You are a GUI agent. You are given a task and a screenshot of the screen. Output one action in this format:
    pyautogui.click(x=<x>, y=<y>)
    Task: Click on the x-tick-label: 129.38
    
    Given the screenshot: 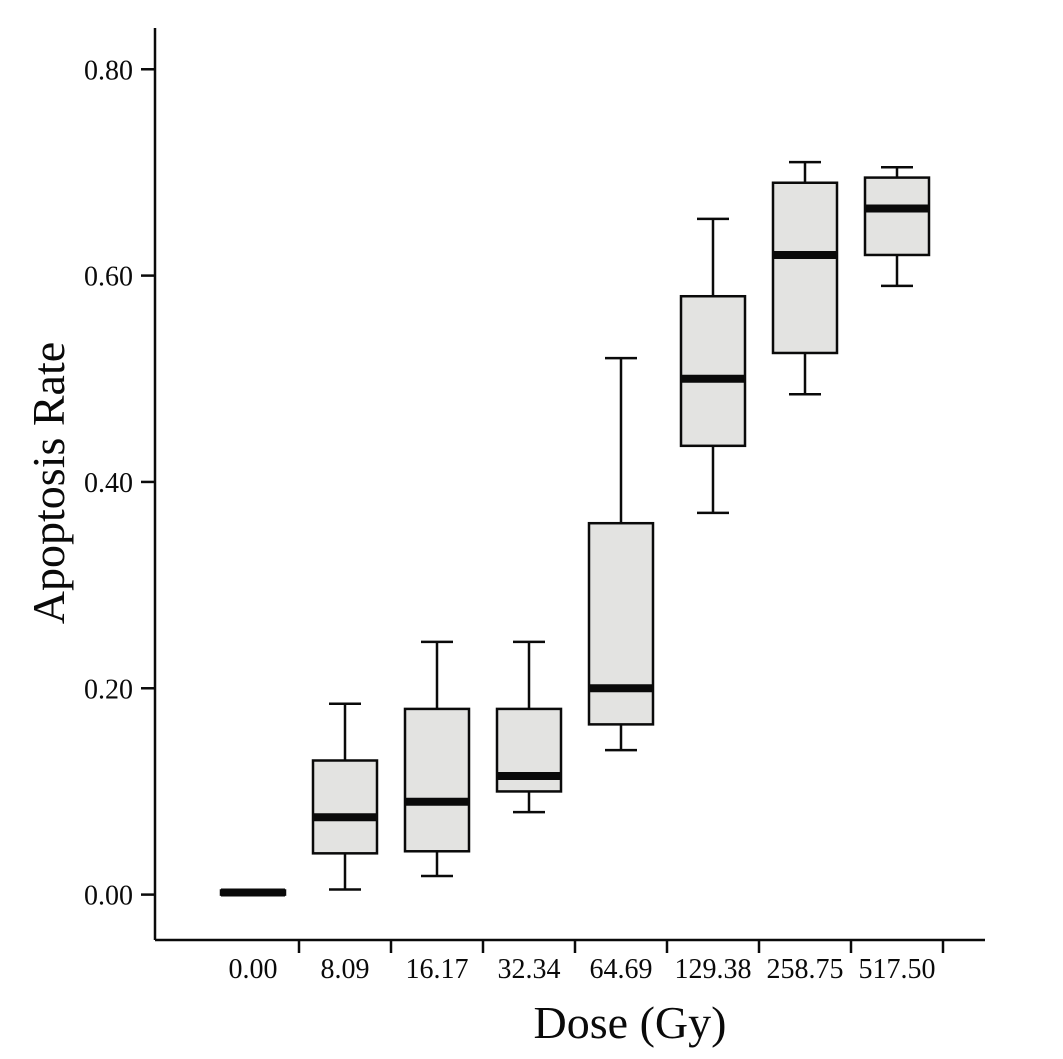 What is the action you would take?
    pyautogui.click(x=713, y=969)
    